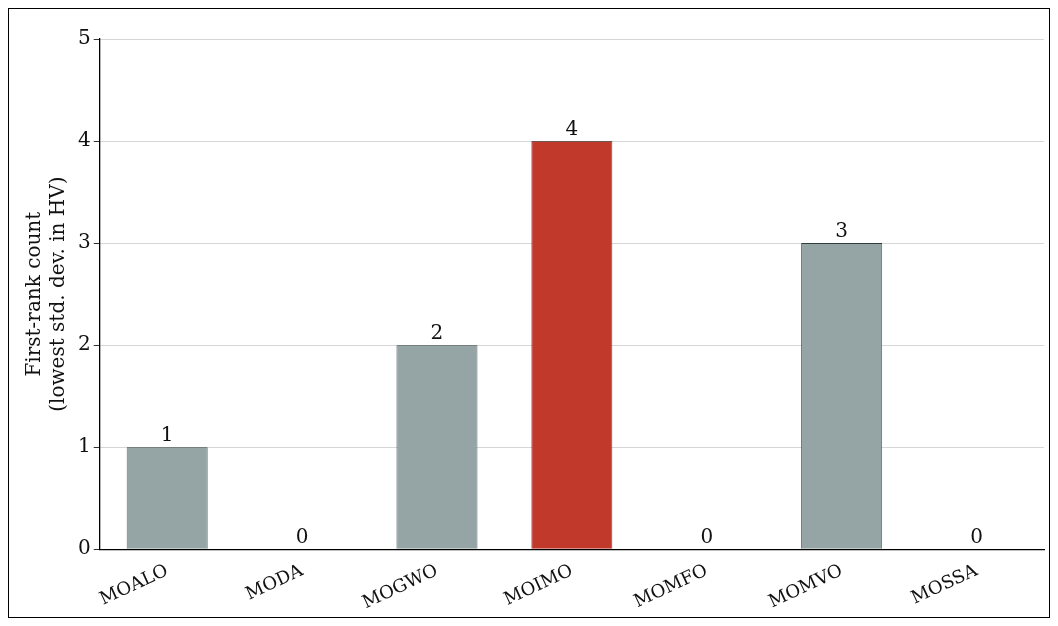  What do you see at coordinates (84, 343) in the screenshot?
I see `y-tick-label: 2` at bounding box center [84, 343].